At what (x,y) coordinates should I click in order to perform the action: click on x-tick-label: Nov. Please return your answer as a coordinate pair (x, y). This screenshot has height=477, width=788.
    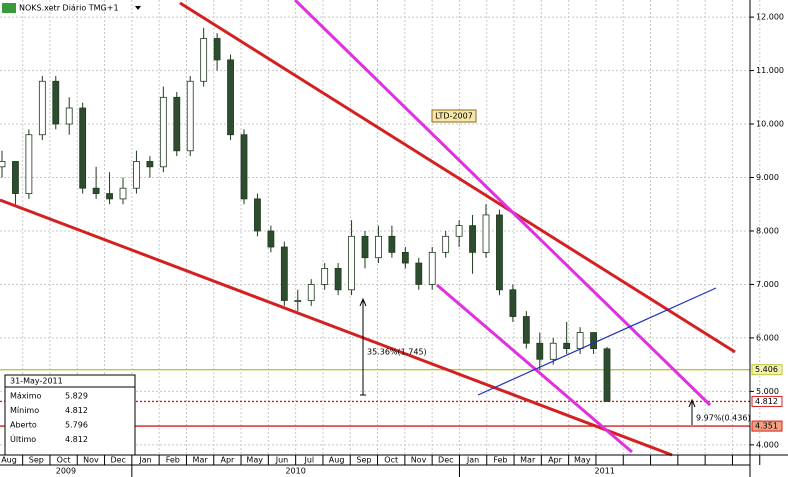
    Looking at the image, I should click on (419, 460).